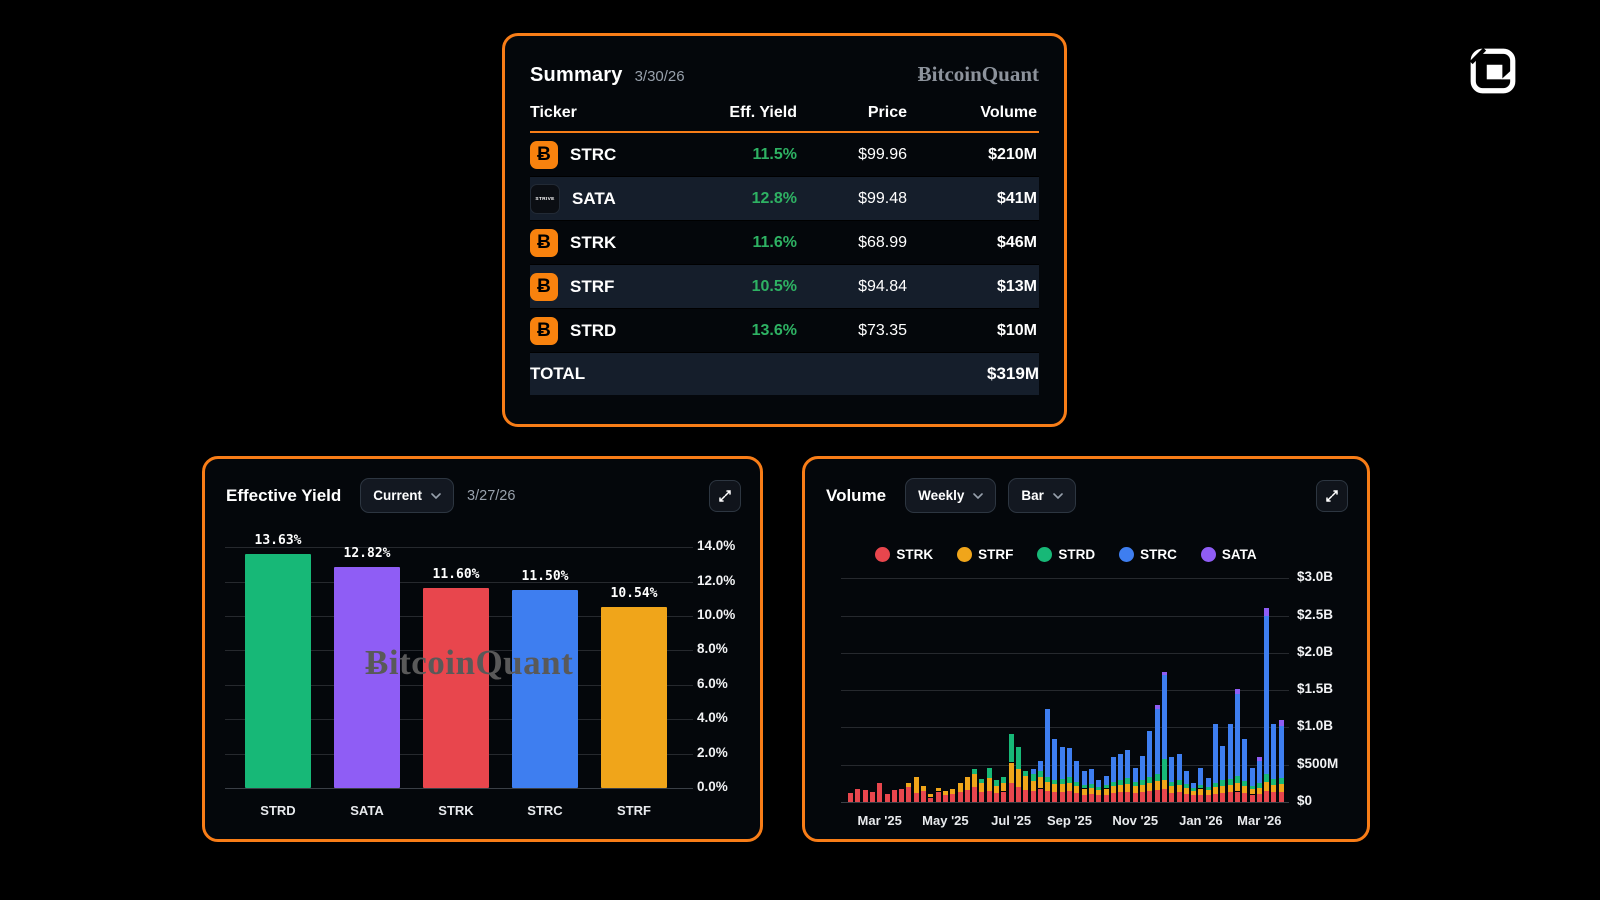  What do you see at coordinates (278, 540) in the screenshot?
I see `bar-value-label: 13.63%` at bounding box center [278, 540].